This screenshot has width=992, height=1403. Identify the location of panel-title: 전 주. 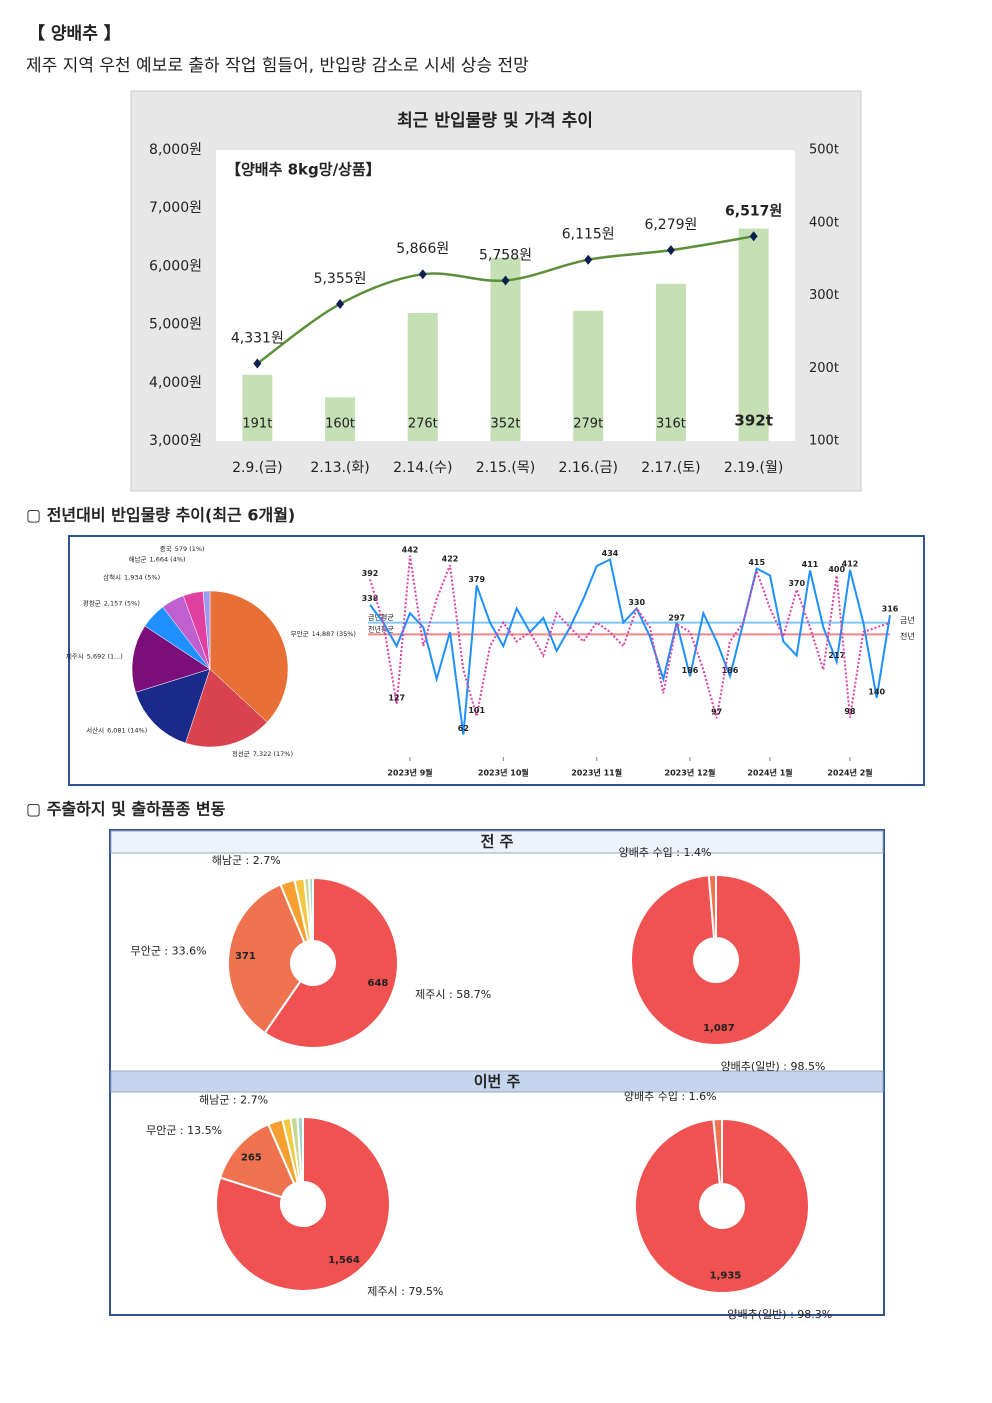
(497, 842).